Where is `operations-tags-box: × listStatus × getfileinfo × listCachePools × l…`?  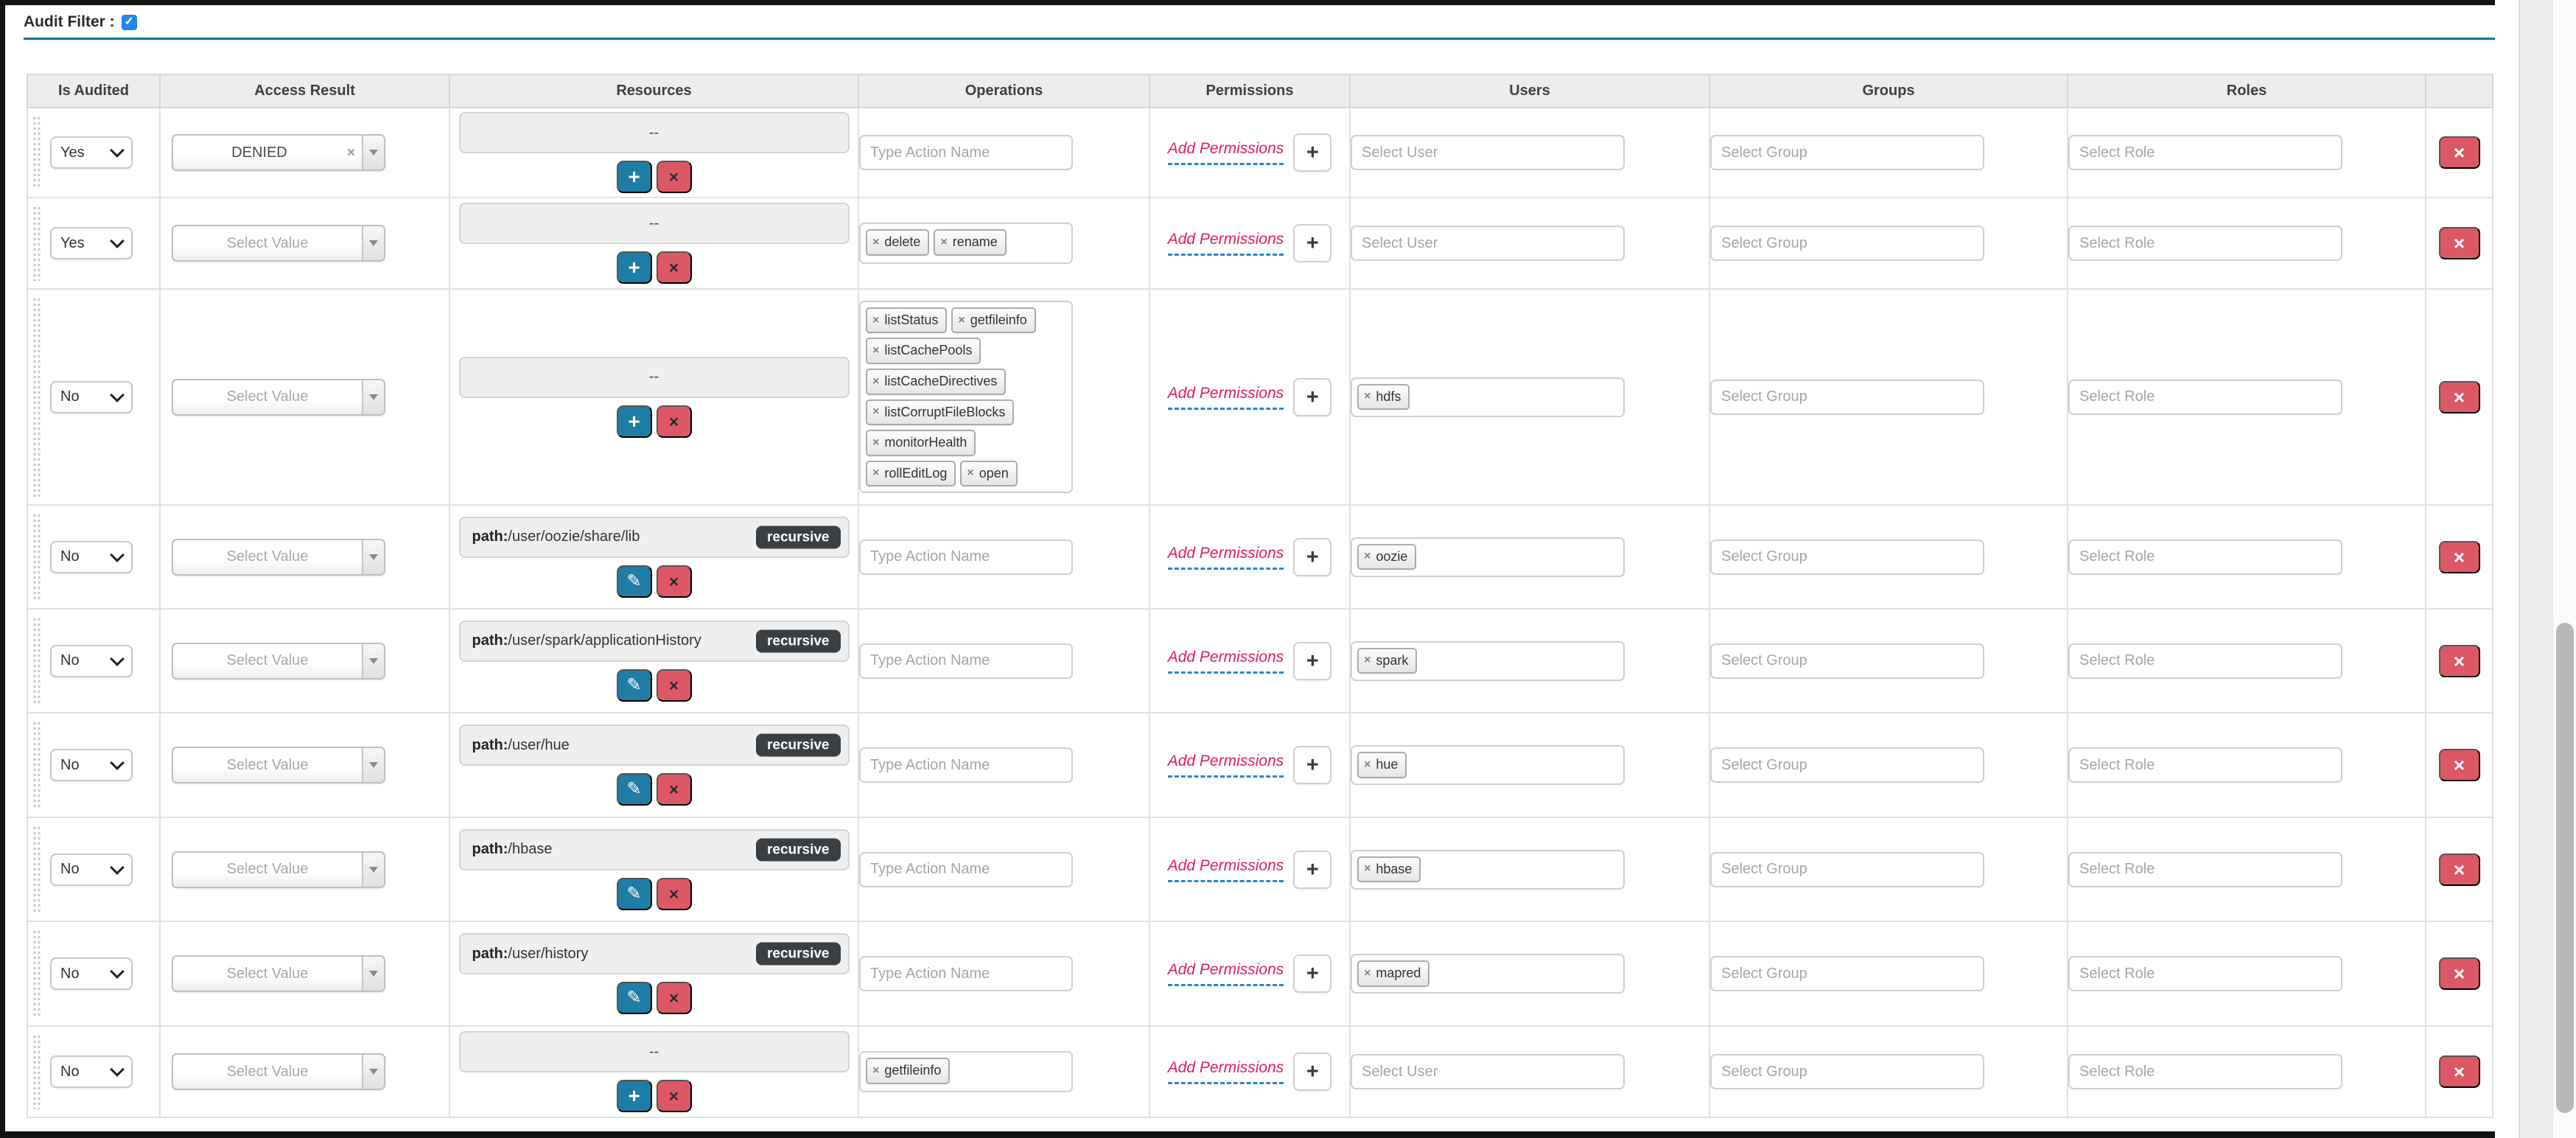 operations-tags-box: × listStatus × getfileinfo × listCachePools × l… is located at coordinates (966, 397).